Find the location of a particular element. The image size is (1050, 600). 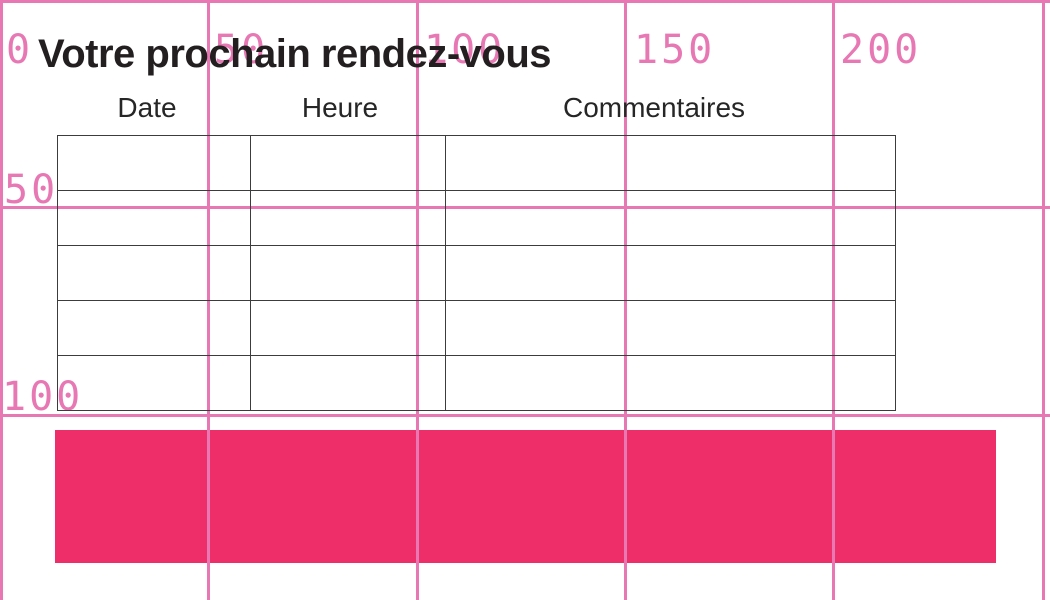

page-title: Votre prochain rendez-vous is located at coordinates (295, 54).